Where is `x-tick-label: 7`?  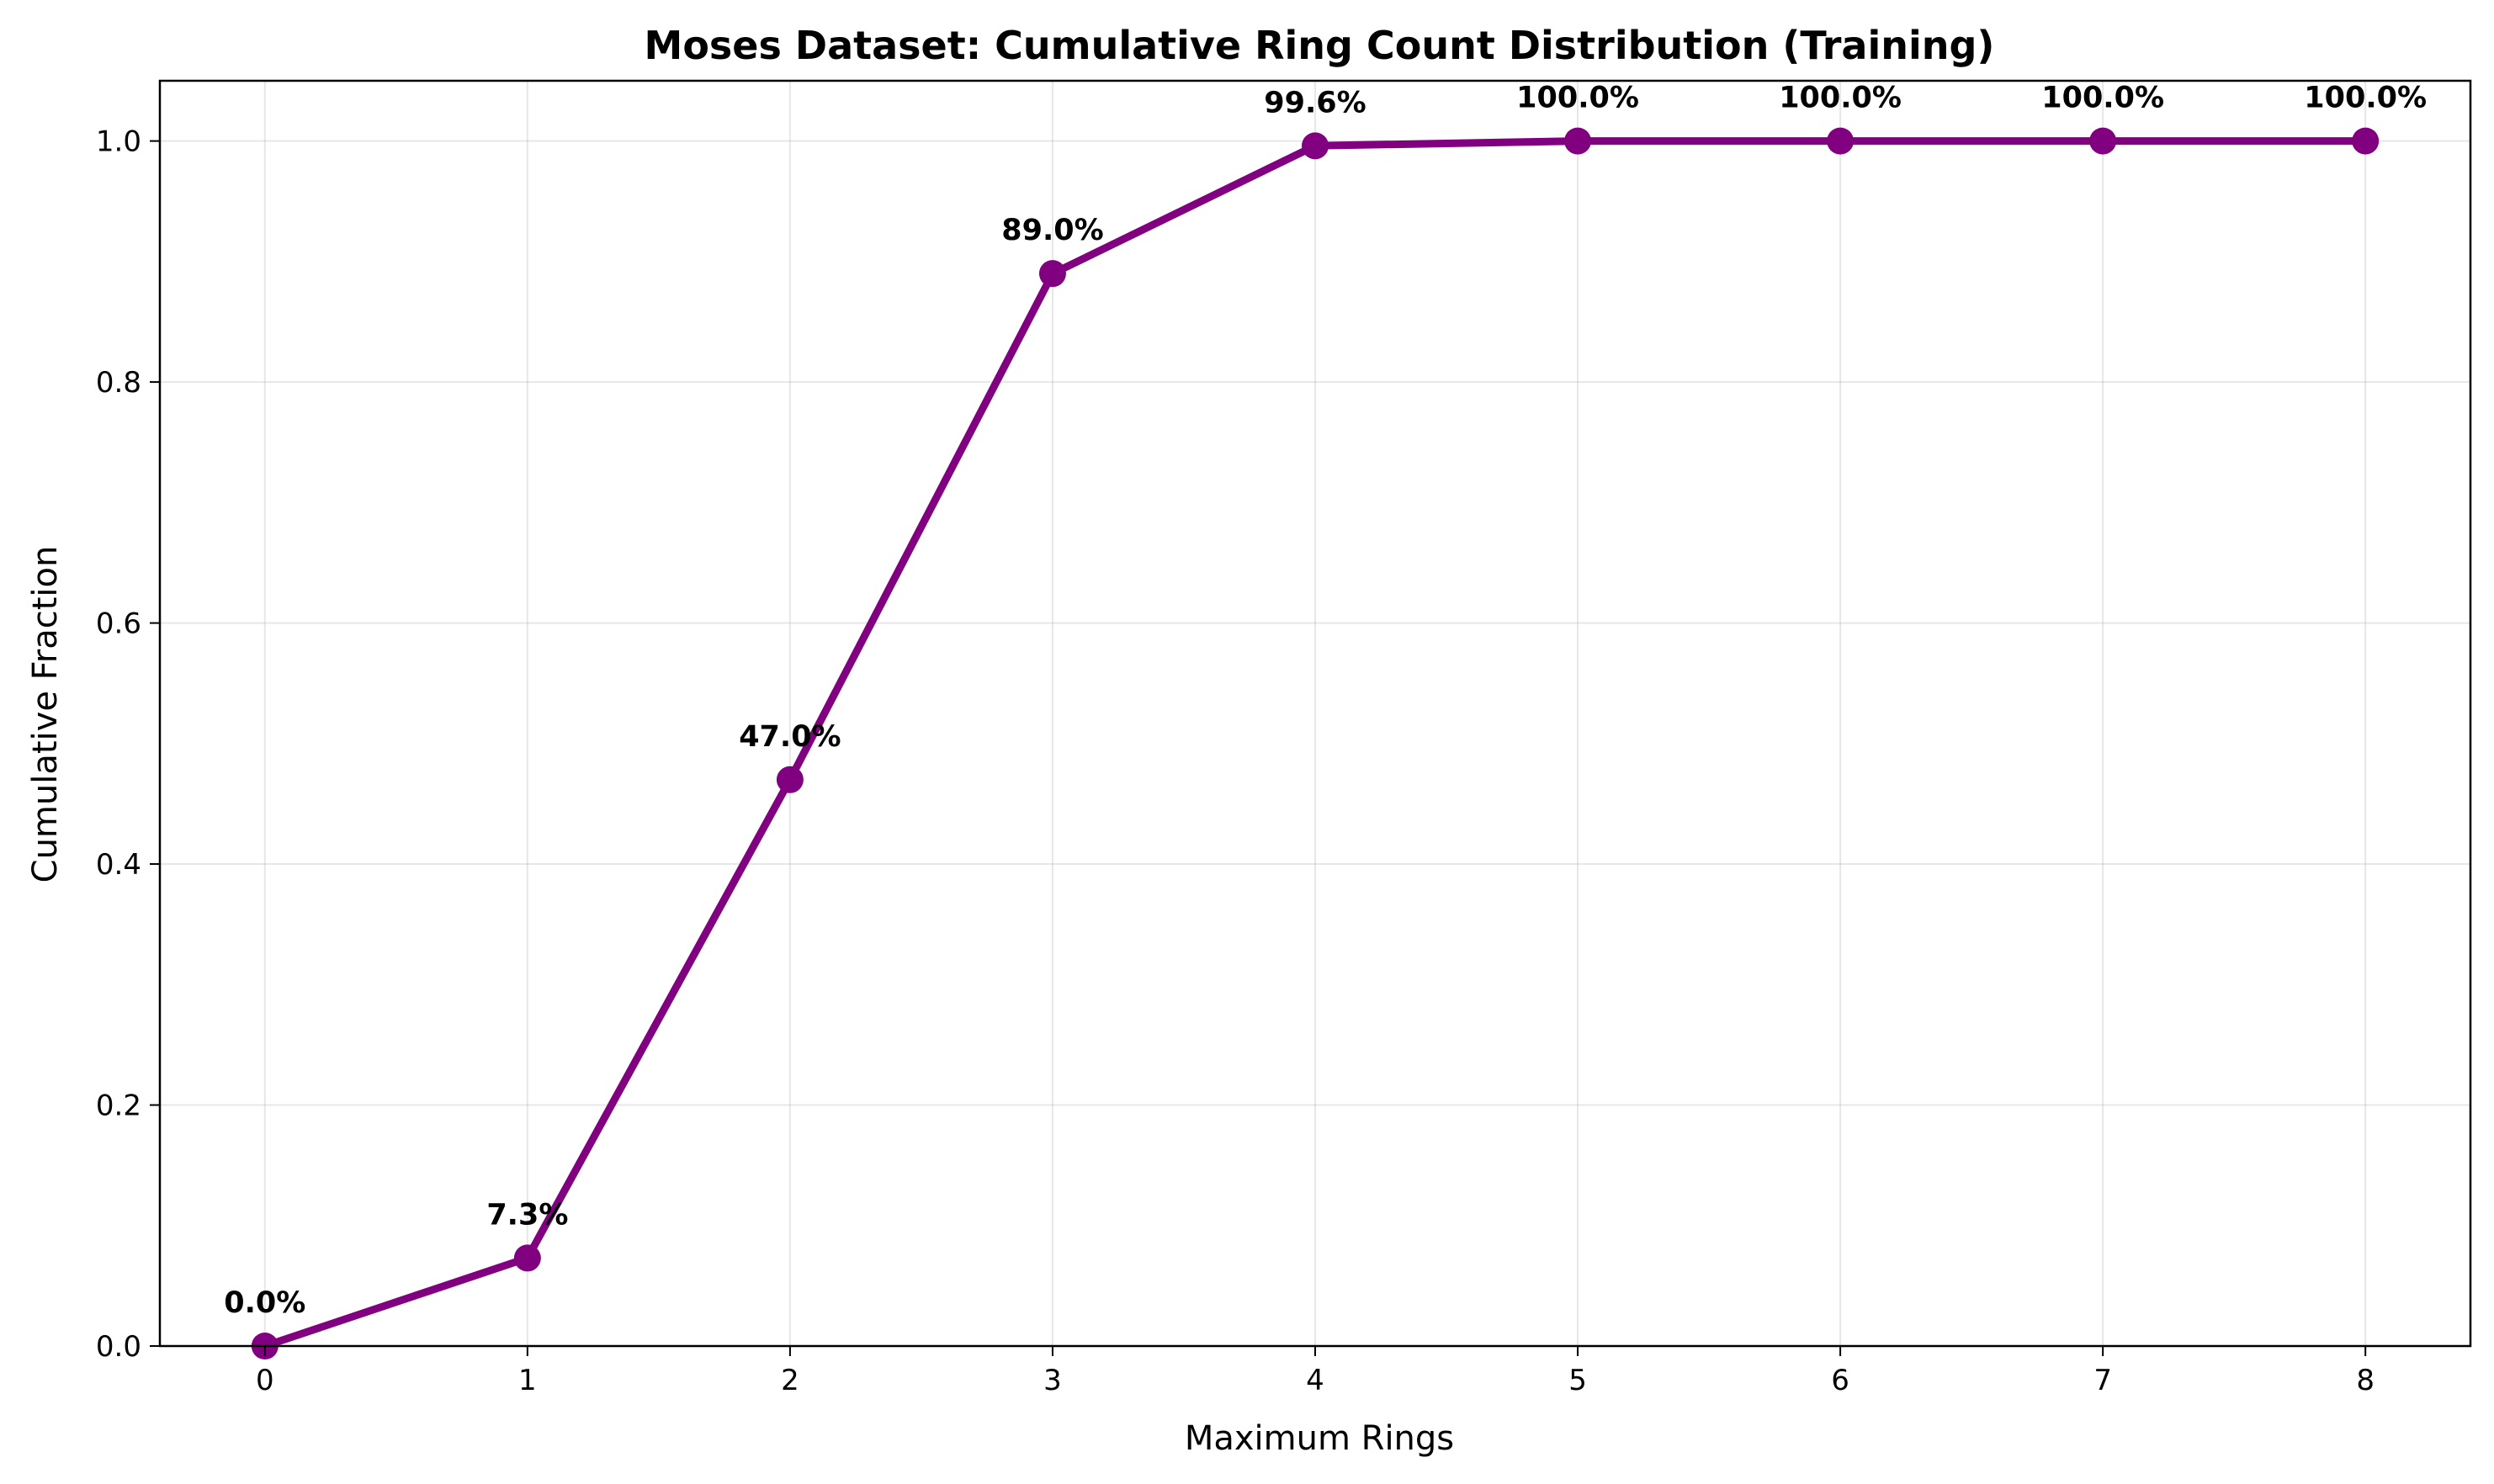 x-tick-label: 7 is located at coordinates (2102, 1380).